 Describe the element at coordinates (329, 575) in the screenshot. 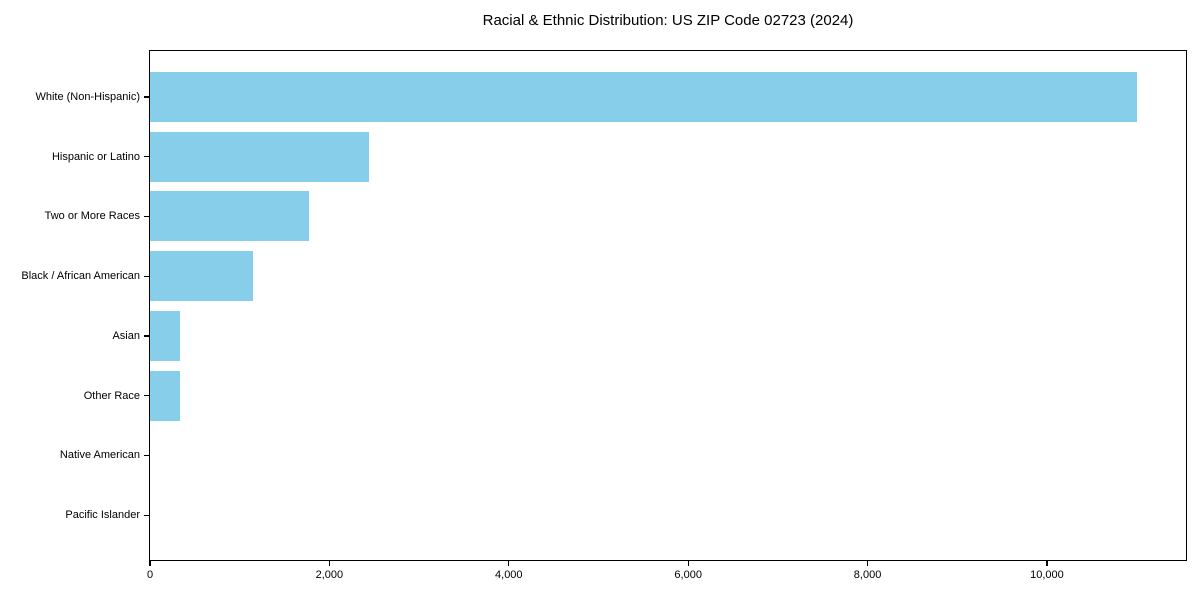

I see `x-axis-tick-label: 2,000` at that location.